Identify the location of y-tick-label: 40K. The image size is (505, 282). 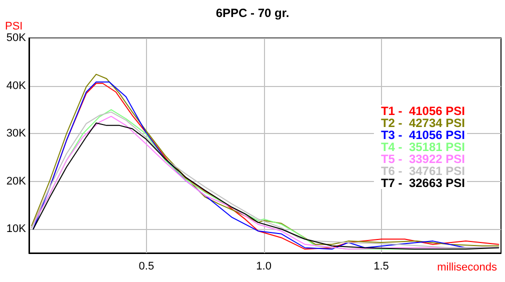
(16, 86).